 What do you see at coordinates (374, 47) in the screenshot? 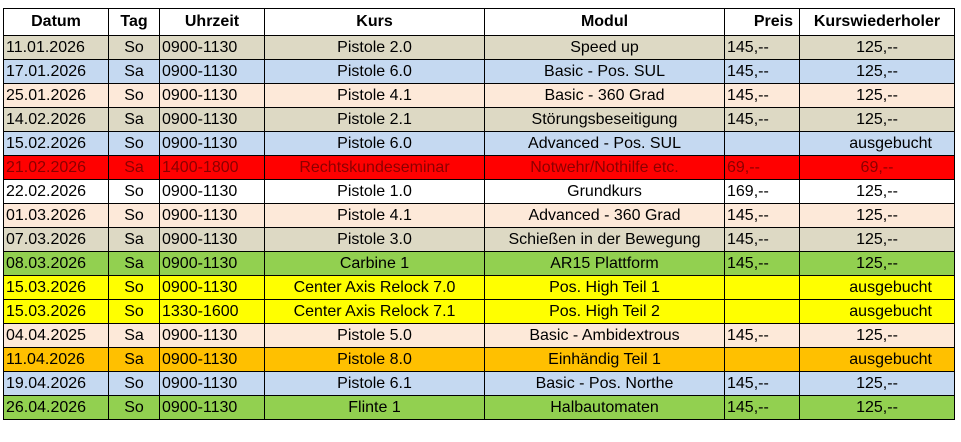
I see `cell-kurs: Pistole 2.0` at bounding box center [374, 47].